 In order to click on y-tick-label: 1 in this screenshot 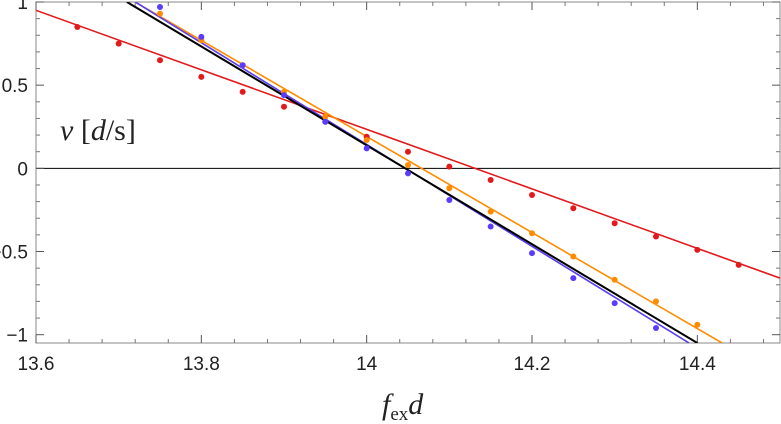, I will do `click(22, 7)`.